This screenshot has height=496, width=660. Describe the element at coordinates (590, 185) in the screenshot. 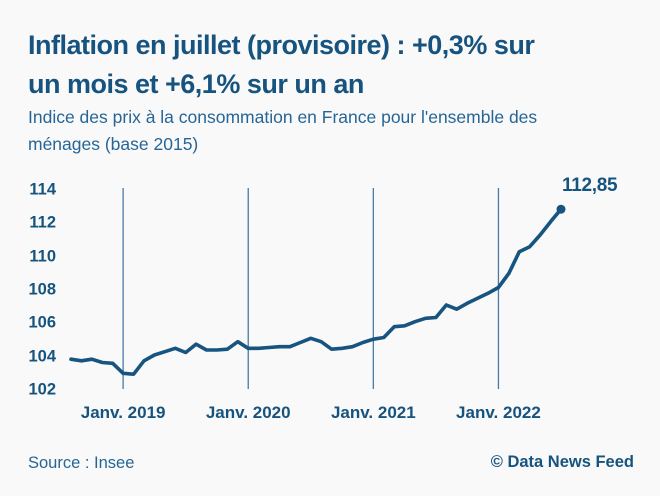

I see `last-value-label: 112,85` at that location.